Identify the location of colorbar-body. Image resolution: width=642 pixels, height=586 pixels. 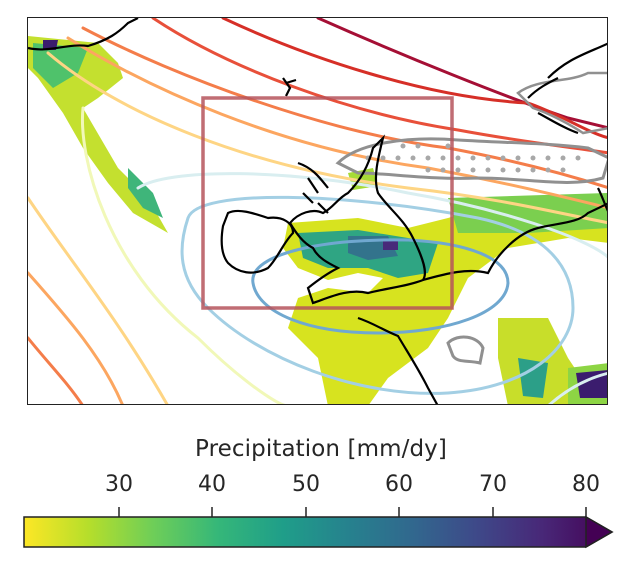
(318, 532).